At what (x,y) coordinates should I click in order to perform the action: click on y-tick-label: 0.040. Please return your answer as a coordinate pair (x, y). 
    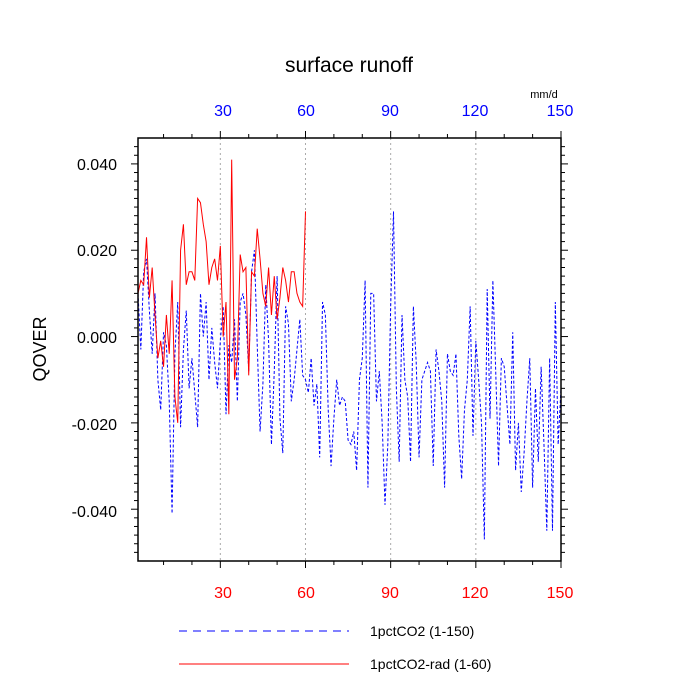
    Looking at the image, I should click on (97, 165).